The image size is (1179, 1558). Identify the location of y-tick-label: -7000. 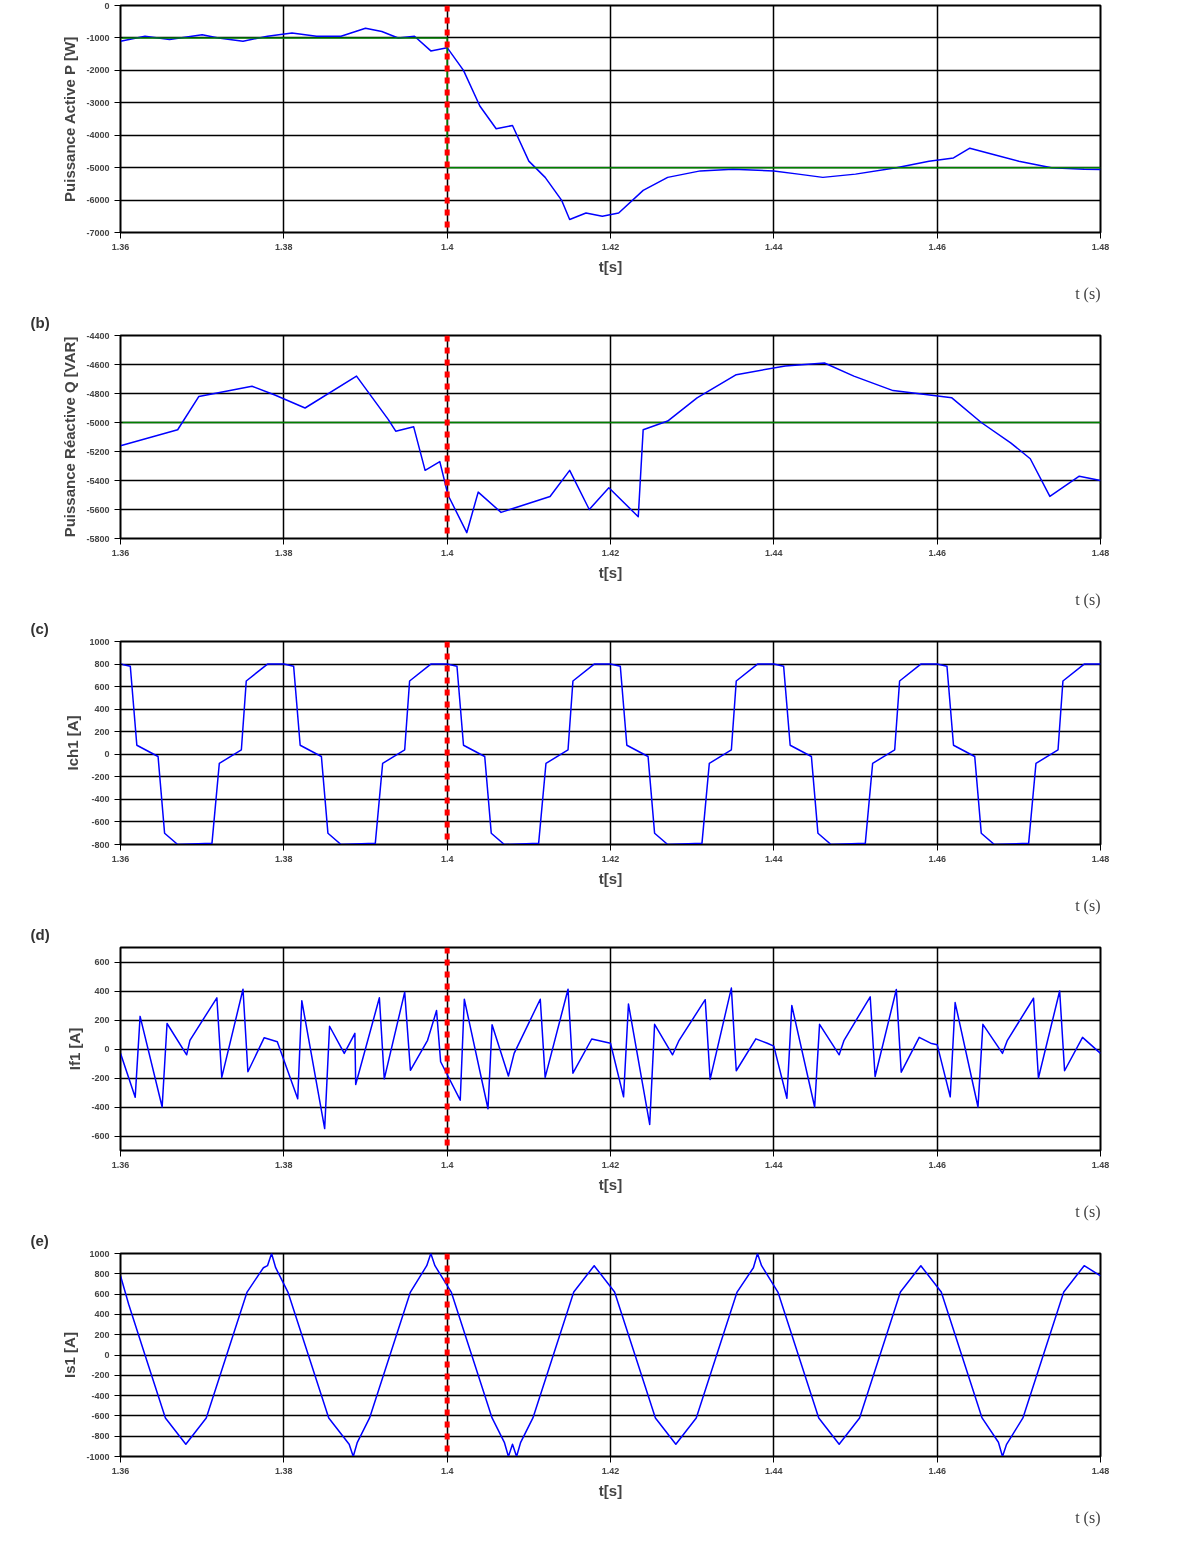
(98, 232).